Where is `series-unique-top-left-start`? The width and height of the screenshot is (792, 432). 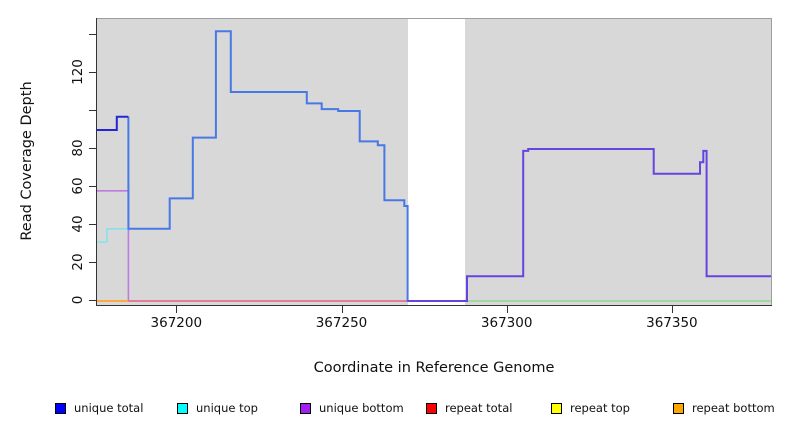 series-unique-top-left-start is located at coordinates (113, 235).